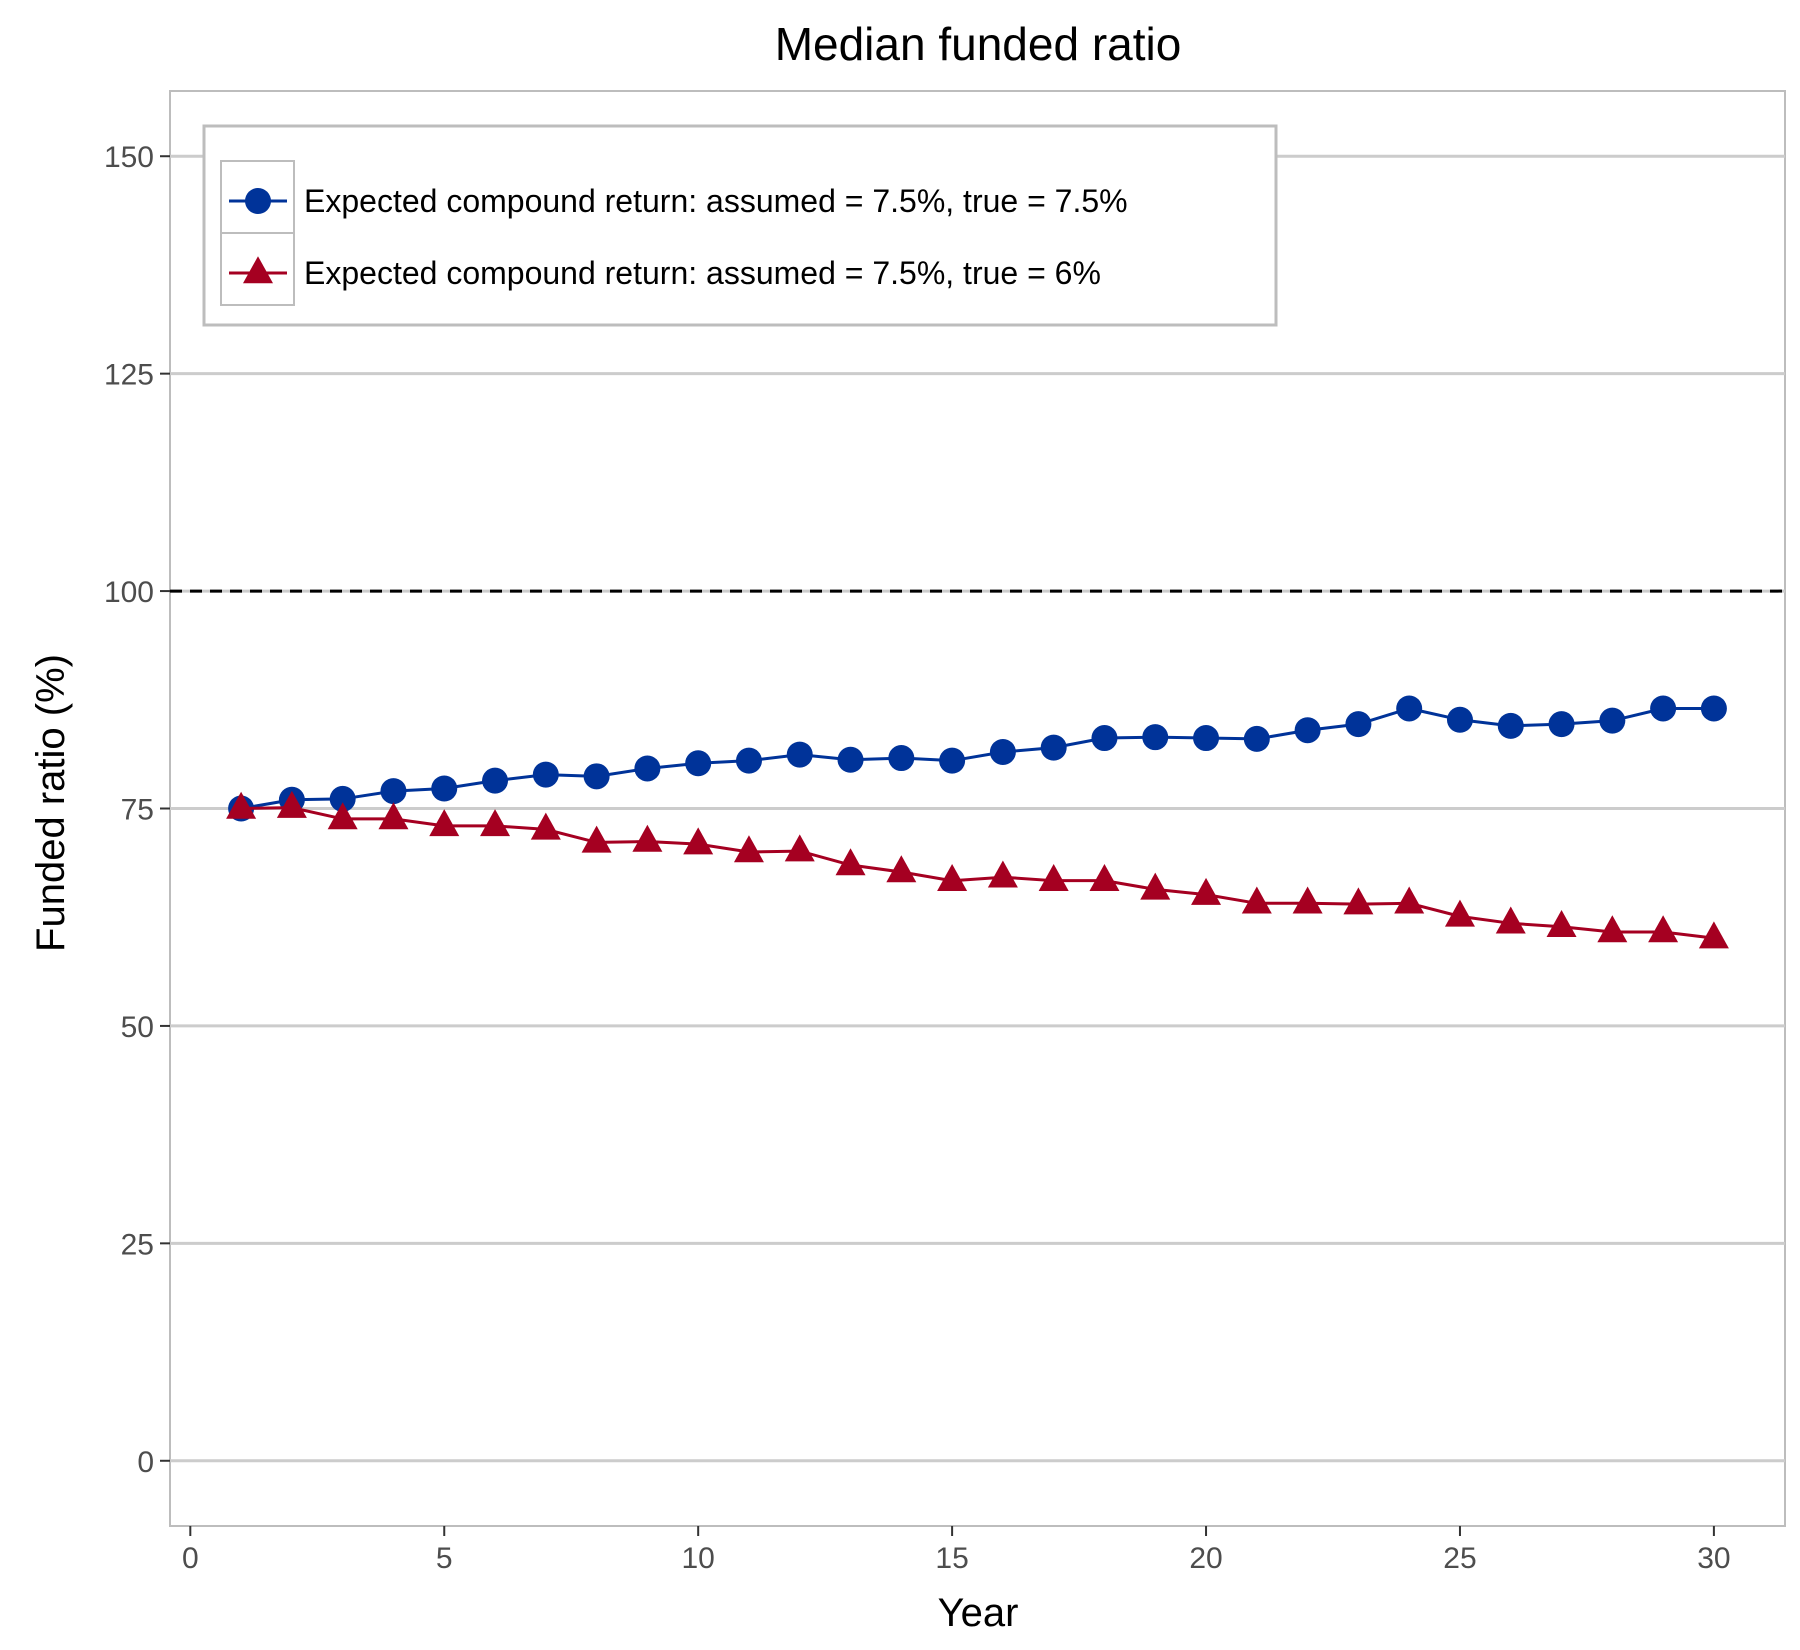  What do you see at coordinates (444, 1558) in the screenshot?
I see `x-tick-label: 5` at bounding box center [444, 1558].